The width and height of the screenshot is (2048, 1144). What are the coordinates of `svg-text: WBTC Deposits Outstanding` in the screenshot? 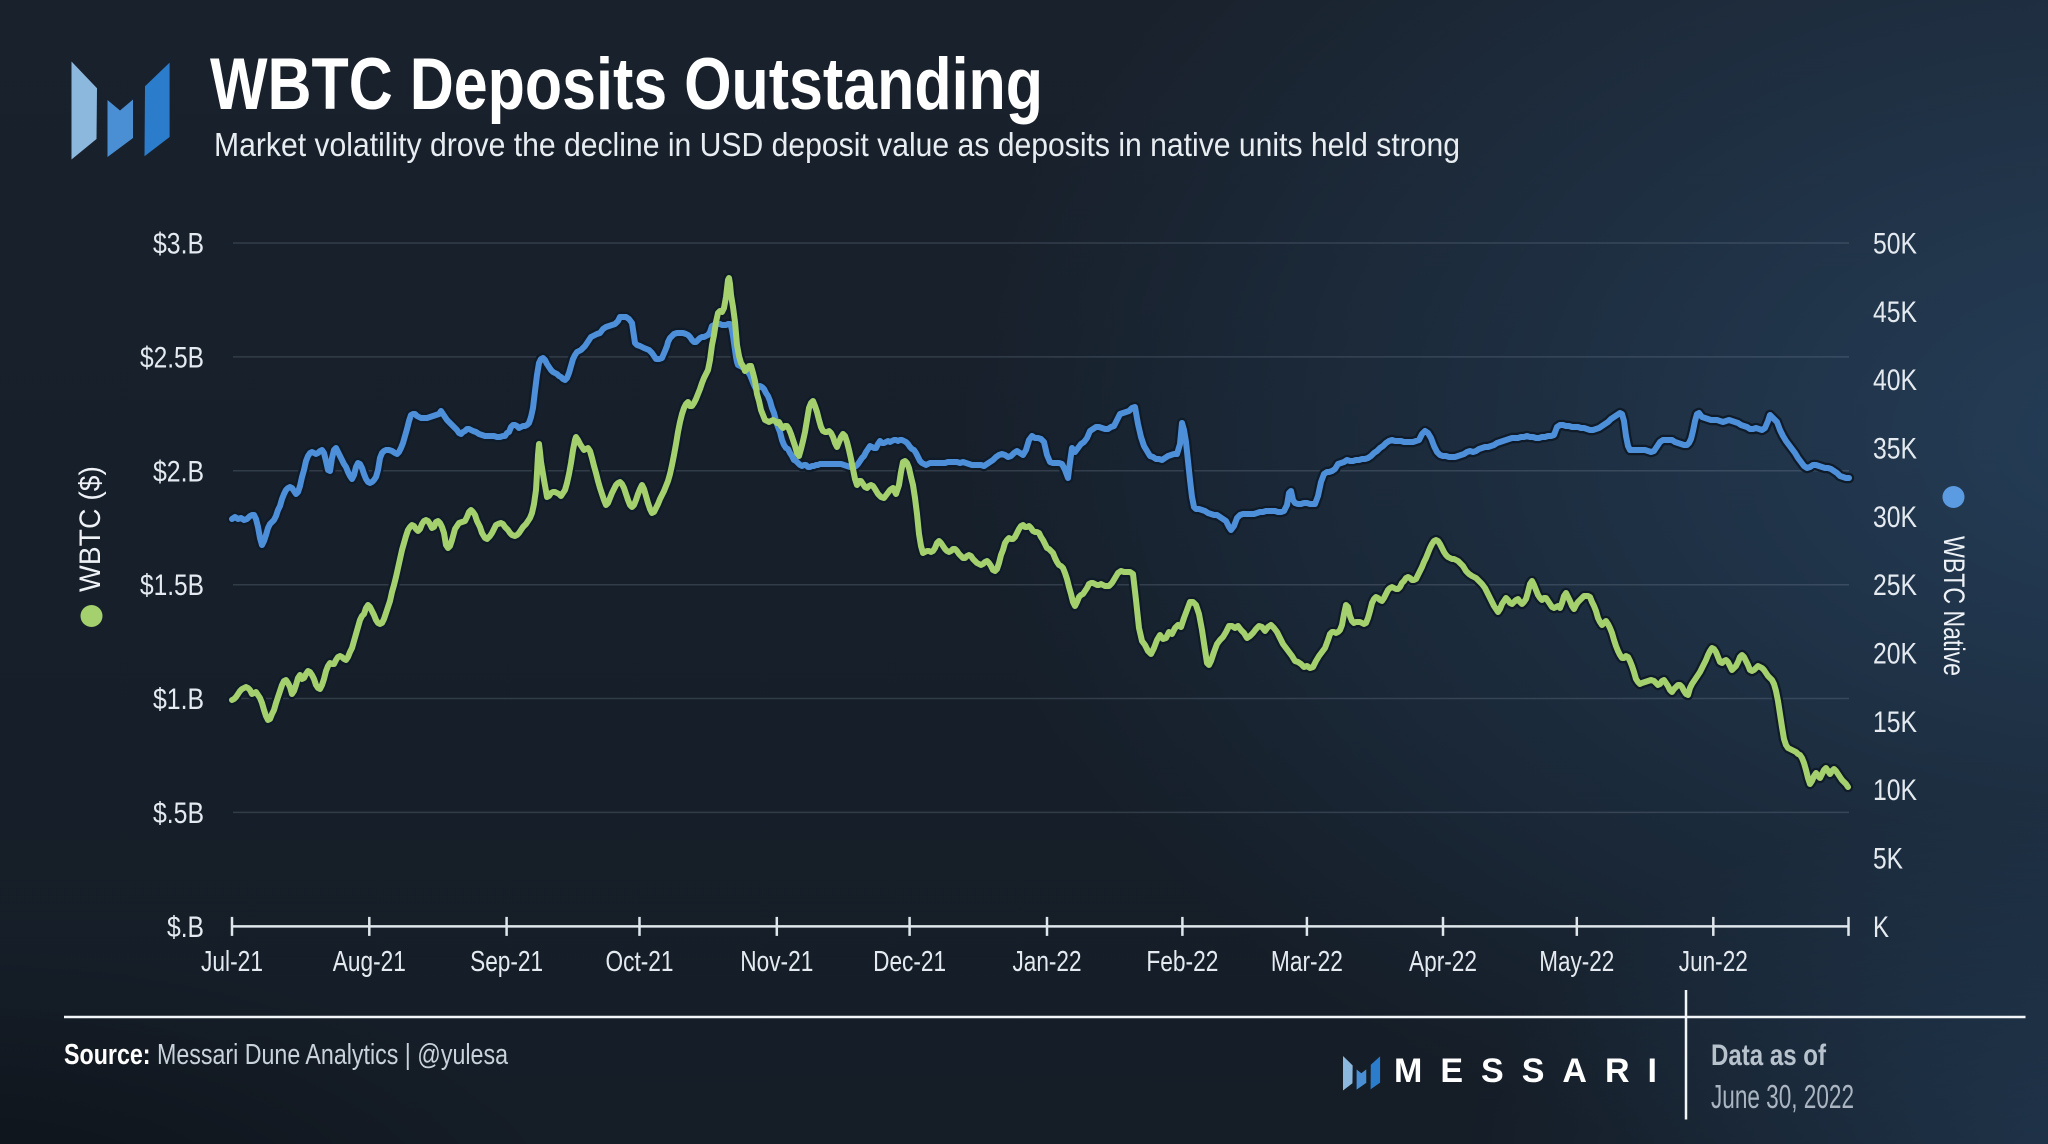 It's located at (626, 84).